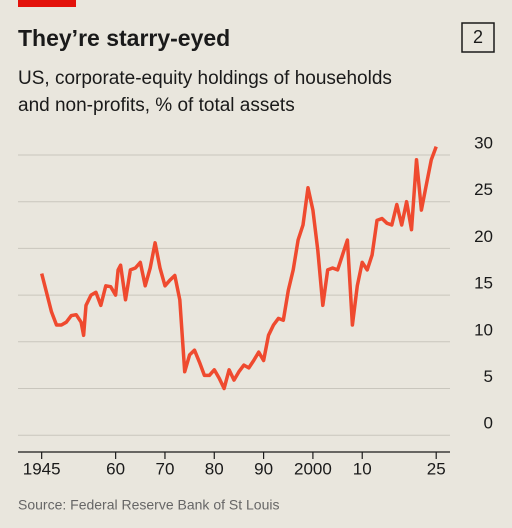 This screenshot has height=528, width=512. I want to click on x-tick-label: 90, so click(263, 468).